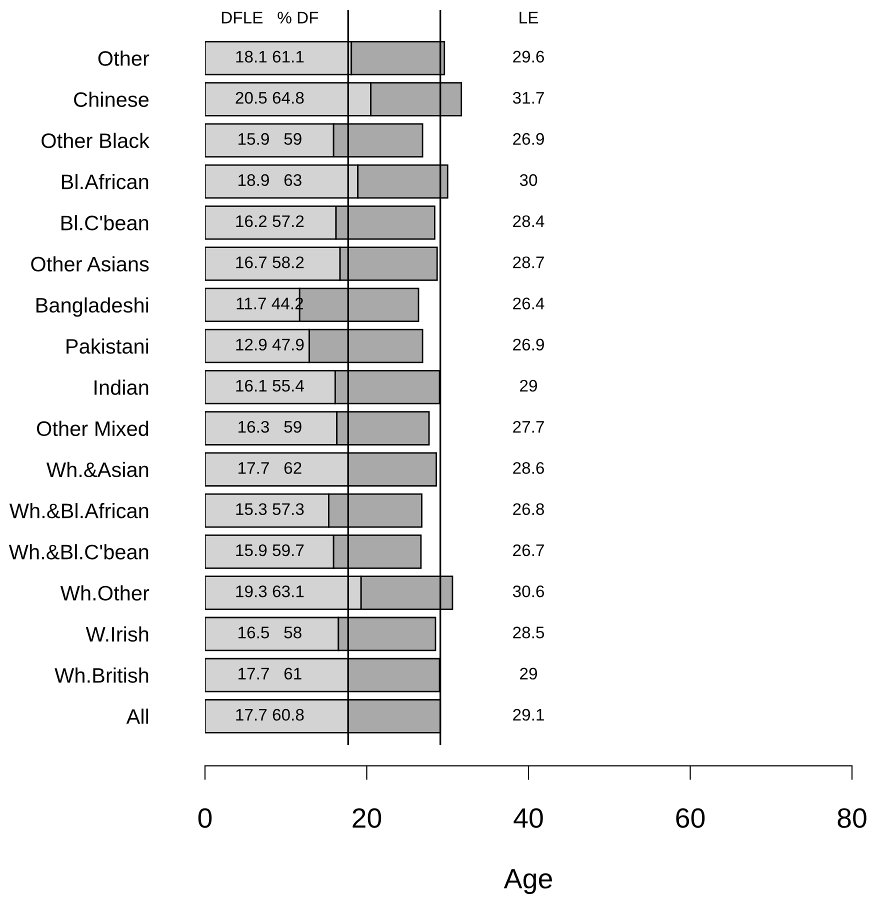 The height and width of the screenshot is (915, 873). I want to click on data-label: 17.7 60.8, so click(270, 714).